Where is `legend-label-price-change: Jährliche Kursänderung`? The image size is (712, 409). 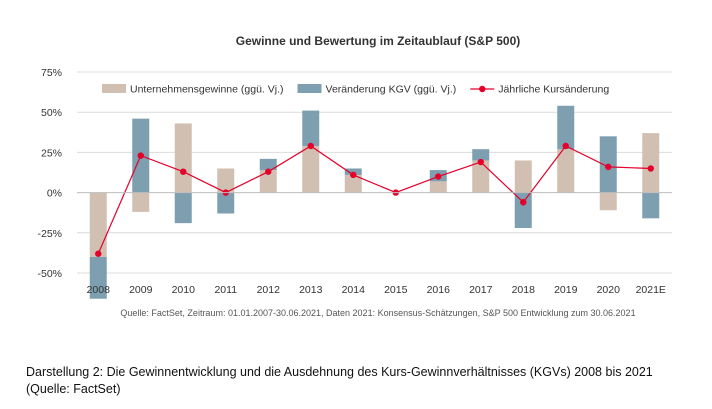 legend-label-price-change: Jährliche Kursänderung is located at coordinates (553, 90).